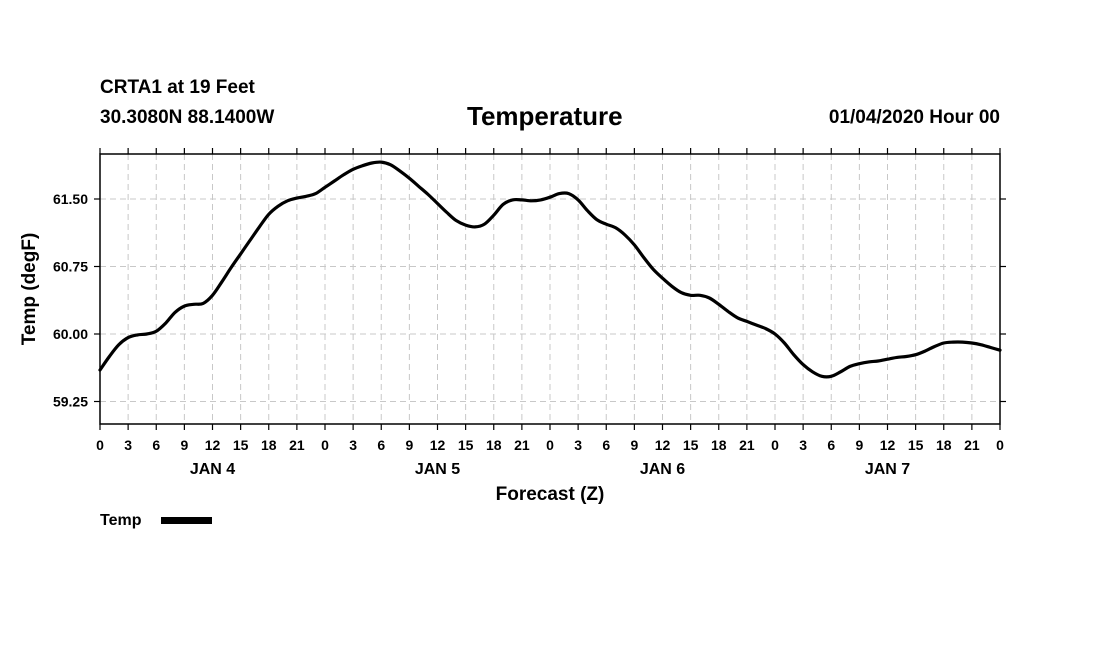 This screenshot has height=650, width=1100. I want to click on y-tick-label: 60.00, so click(70, 334).